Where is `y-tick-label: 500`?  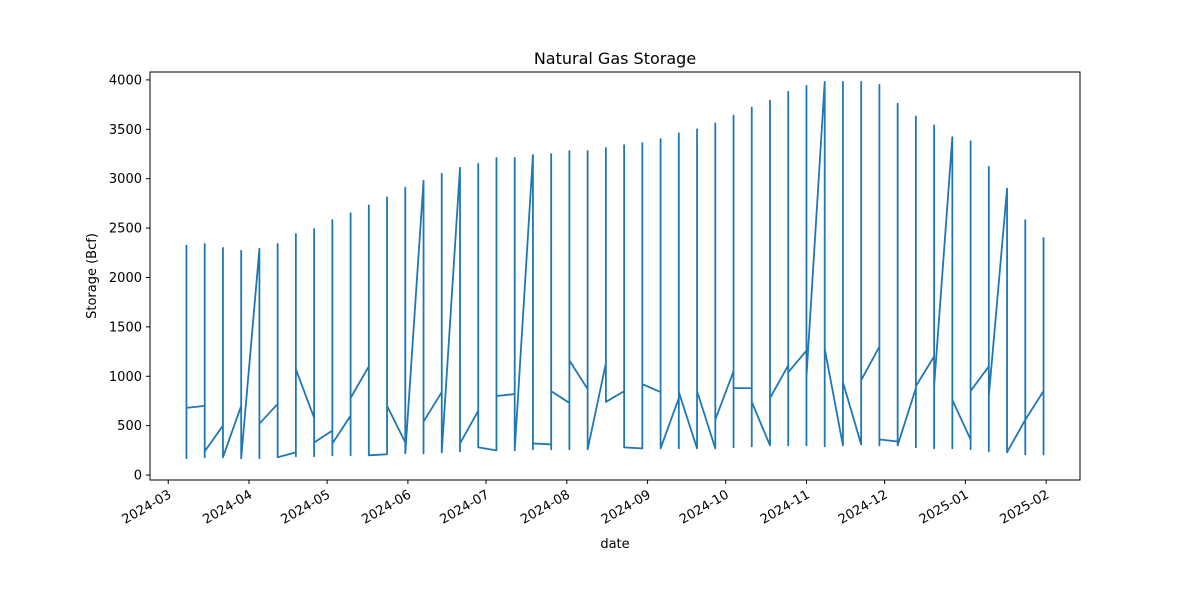 y-tick-label: 500 is located at coordinates (129, 426).